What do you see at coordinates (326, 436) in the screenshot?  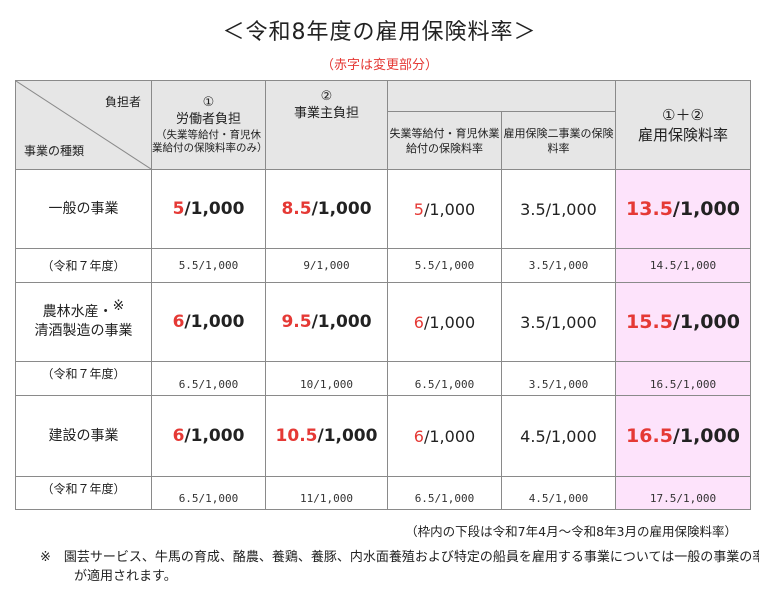 I see `construction-employer-rate: 10.5/1,000` at bounding box center [326, 436].